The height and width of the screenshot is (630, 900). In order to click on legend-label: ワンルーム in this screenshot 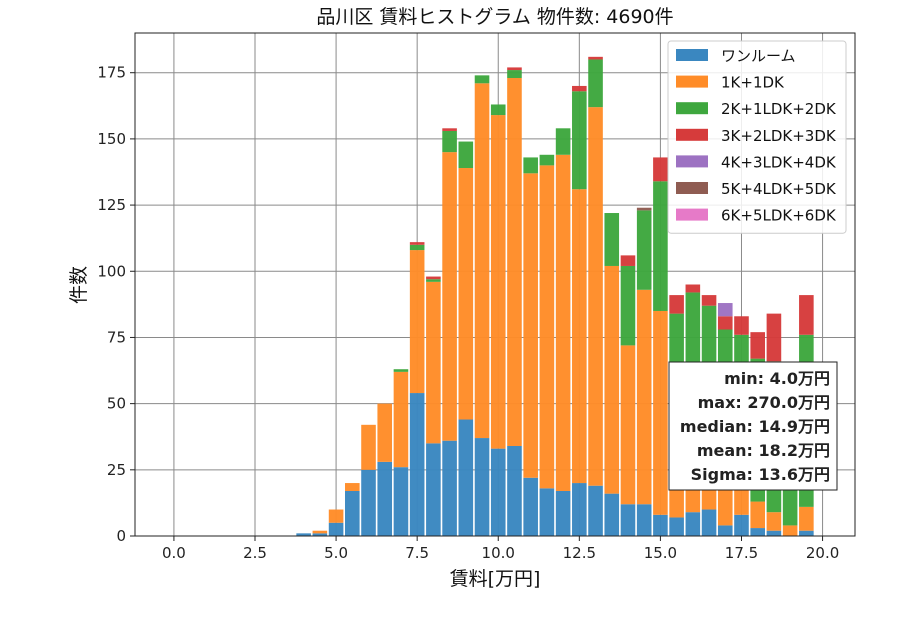, I will do `click(758, 56)`.